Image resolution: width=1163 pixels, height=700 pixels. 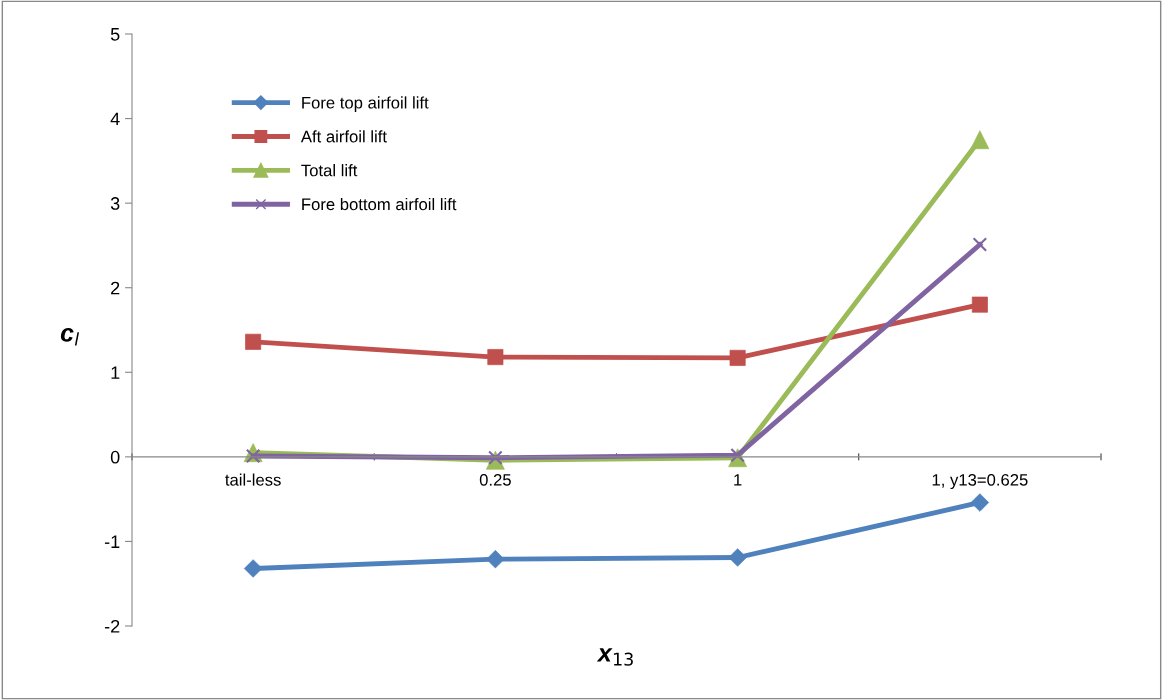 What do you see at coordinates (495, 479) in the screenshot?
I see `x-tick-label: 0.25` at bounding box center [495, 479].